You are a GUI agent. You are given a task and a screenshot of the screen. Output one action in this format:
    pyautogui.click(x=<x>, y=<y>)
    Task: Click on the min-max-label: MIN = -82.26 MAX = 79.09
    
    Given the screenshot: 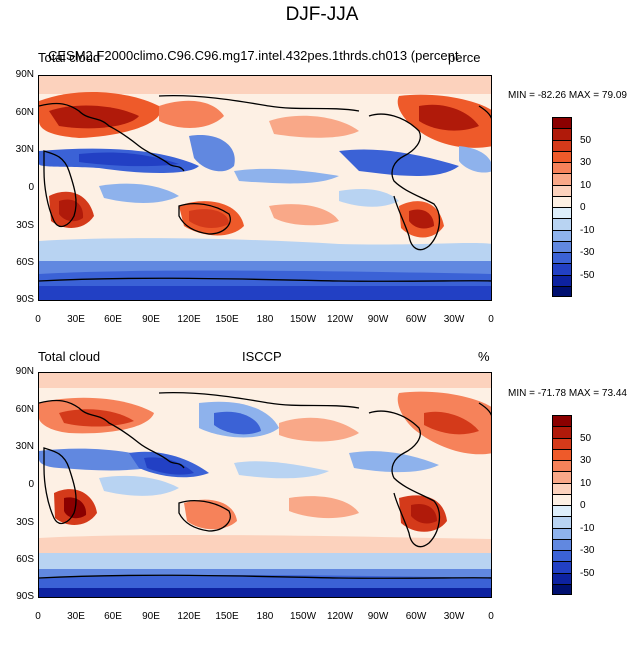 What is the action you would take?
    pyautogui.click(x=567, y=95)
    